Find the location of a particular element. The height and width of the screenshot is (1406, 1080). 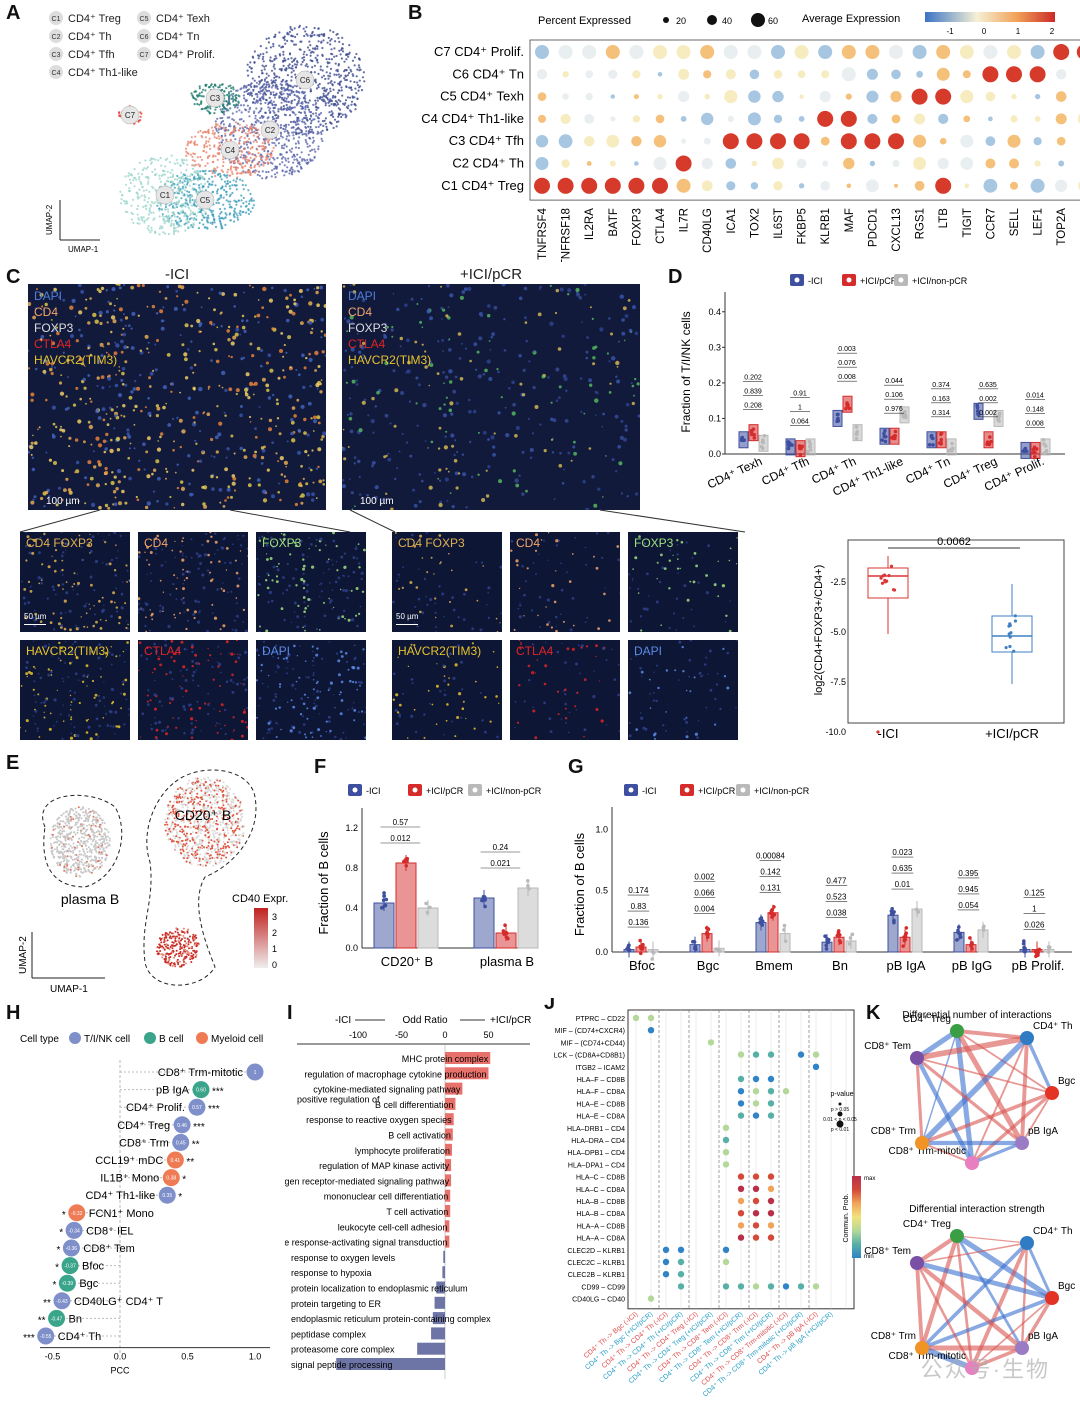

legend-avg-title: Average Expression is located at coordinates (851, 19).